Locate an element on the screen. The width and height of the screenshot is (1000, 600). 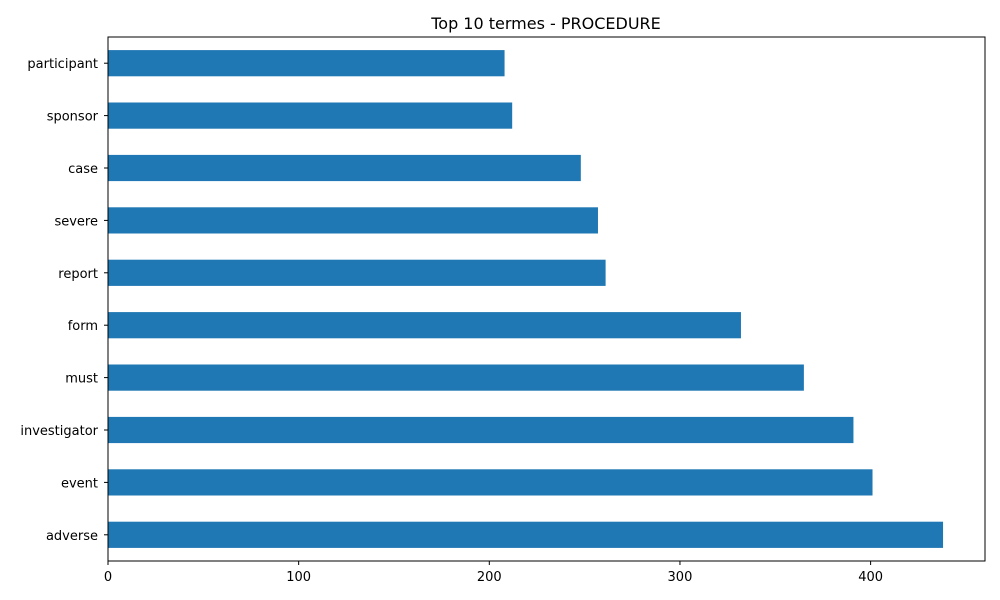
bar-severe is located at coordinates (353, 220).